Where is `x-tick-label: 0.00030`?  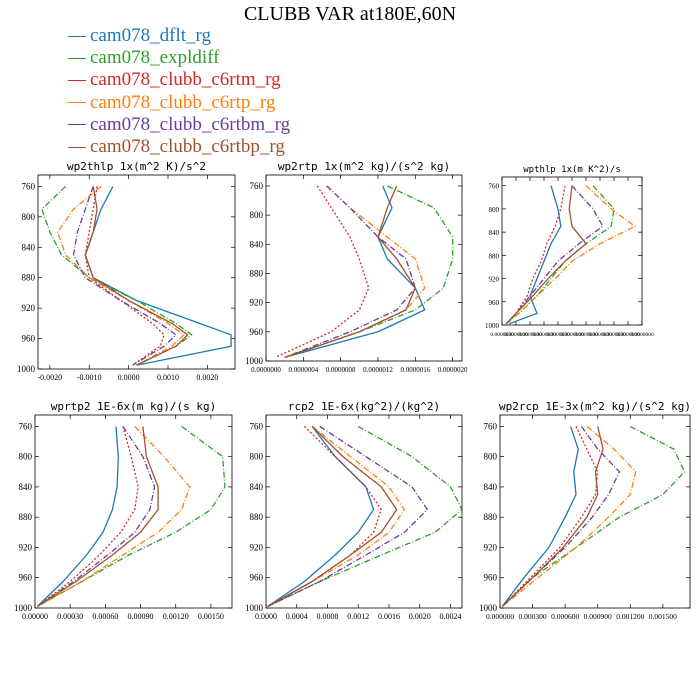 x-tick-label: 0.00030 is located at coordinates (70, 616).